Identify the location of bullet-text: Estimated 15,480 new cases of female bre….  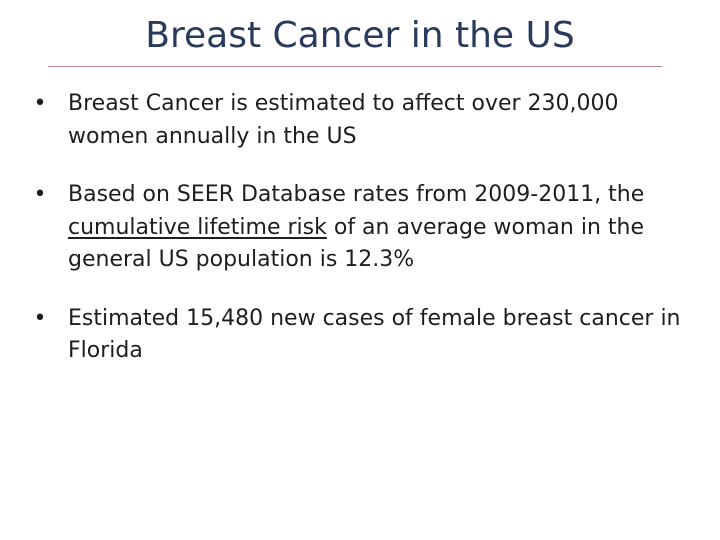
(374, 334).